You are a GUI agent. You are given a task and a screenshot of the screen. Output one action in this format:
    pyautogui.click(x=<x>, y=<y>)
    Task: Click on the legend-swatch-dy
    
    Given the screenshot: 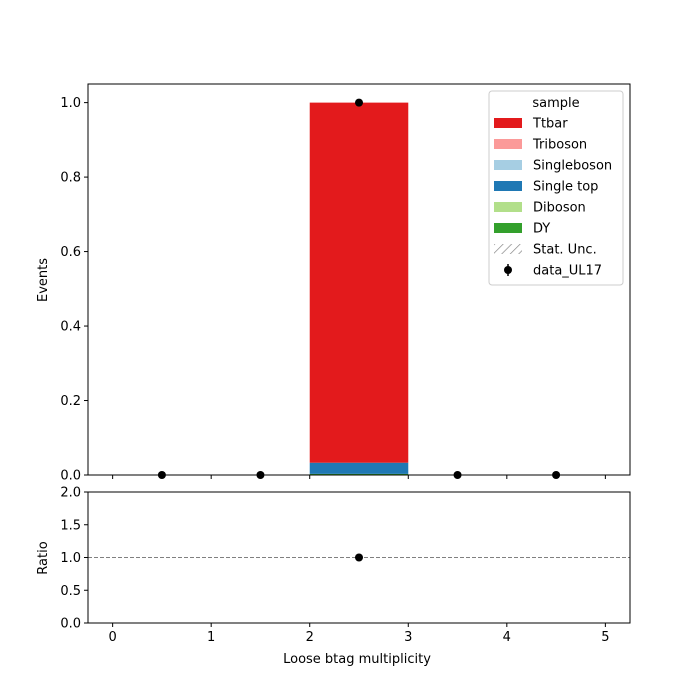 What is the action you would take?
    pyautogui.click(x=508, y=228)
    